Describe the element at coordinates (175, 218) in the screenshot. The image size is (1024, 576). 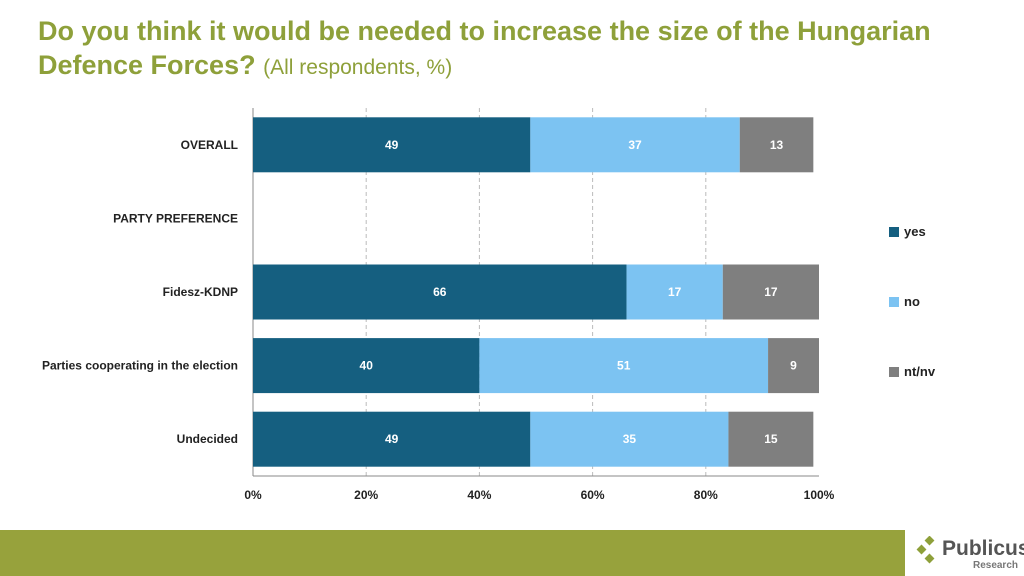
I see `category-label: PARTY PREFERENCE` at that location.